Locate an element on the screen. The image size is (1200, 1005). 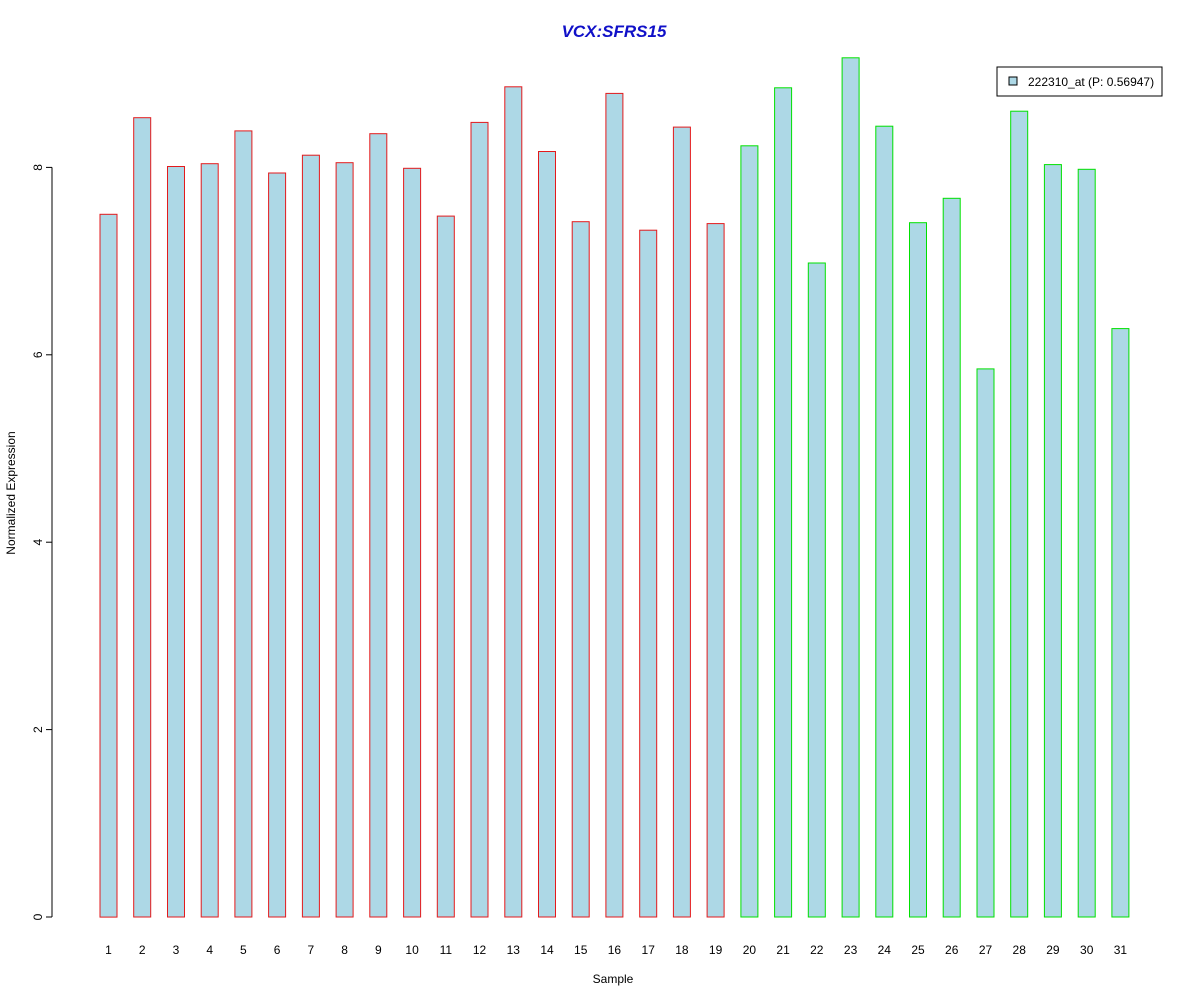
y-tick-label: 8 is located at coordinates (38, 167).